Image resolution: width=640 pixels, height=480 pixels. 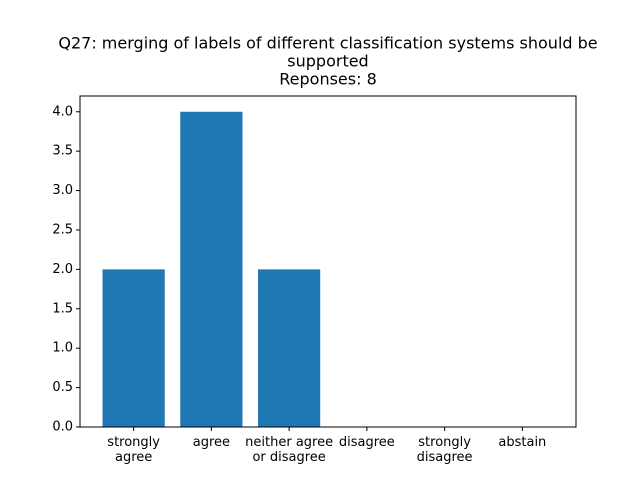 I want to click on y-tick-label: 0.0, so click(x=62, y=427).